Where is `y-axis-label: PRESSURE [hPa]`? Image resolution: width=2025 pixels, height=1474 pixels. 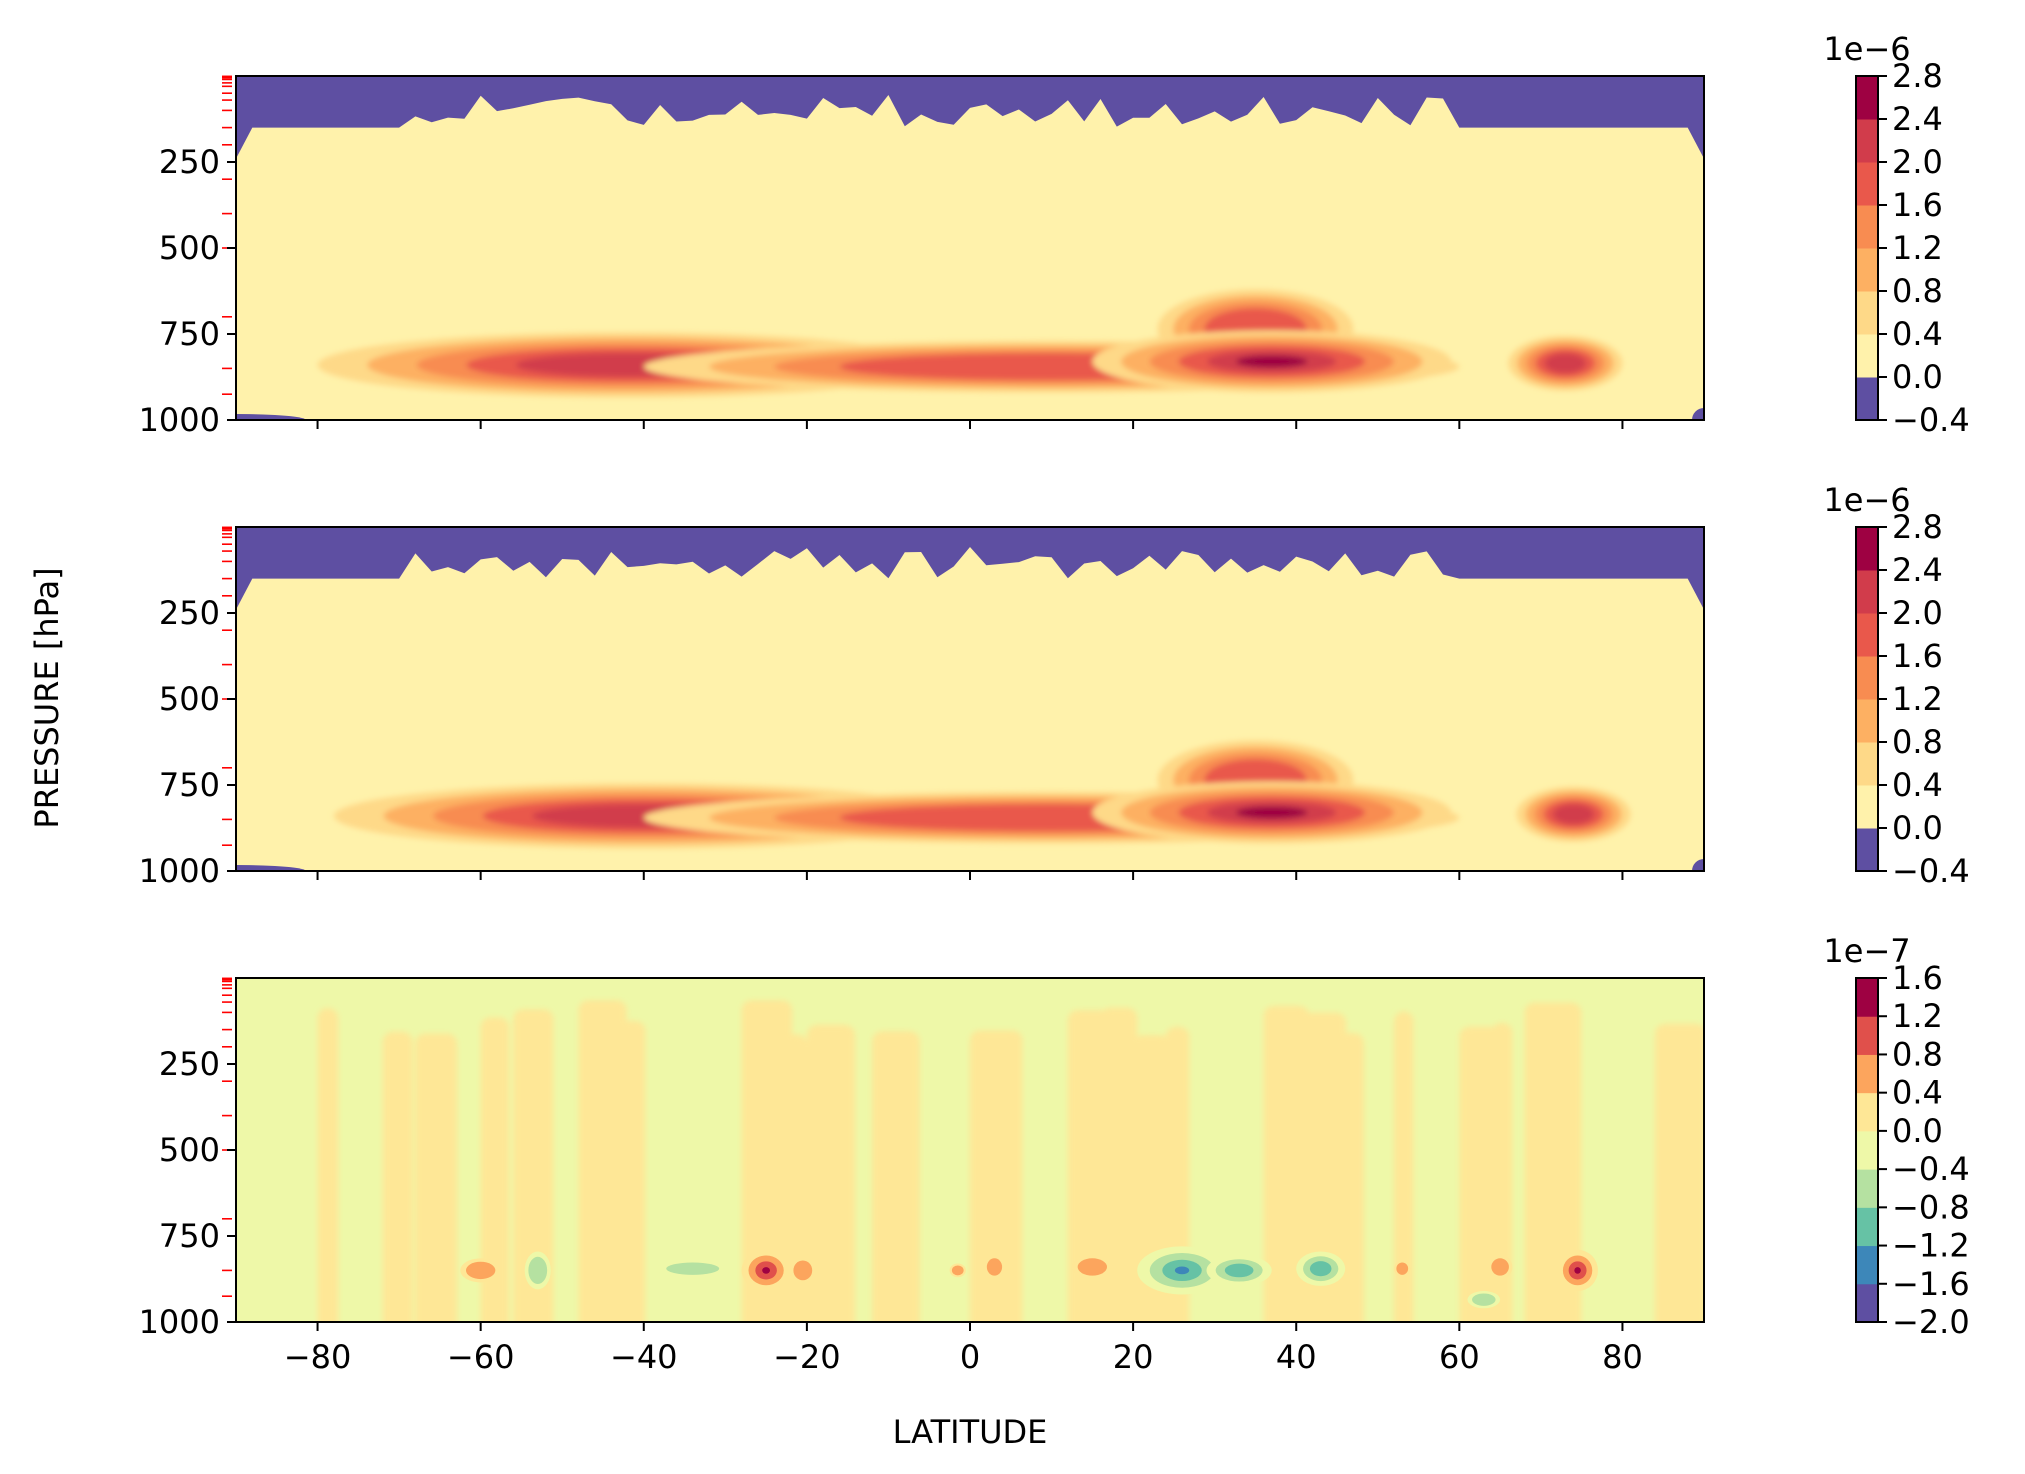 y-axis-label: PRESSURE [hPa] is located at coordinates (47, 697).